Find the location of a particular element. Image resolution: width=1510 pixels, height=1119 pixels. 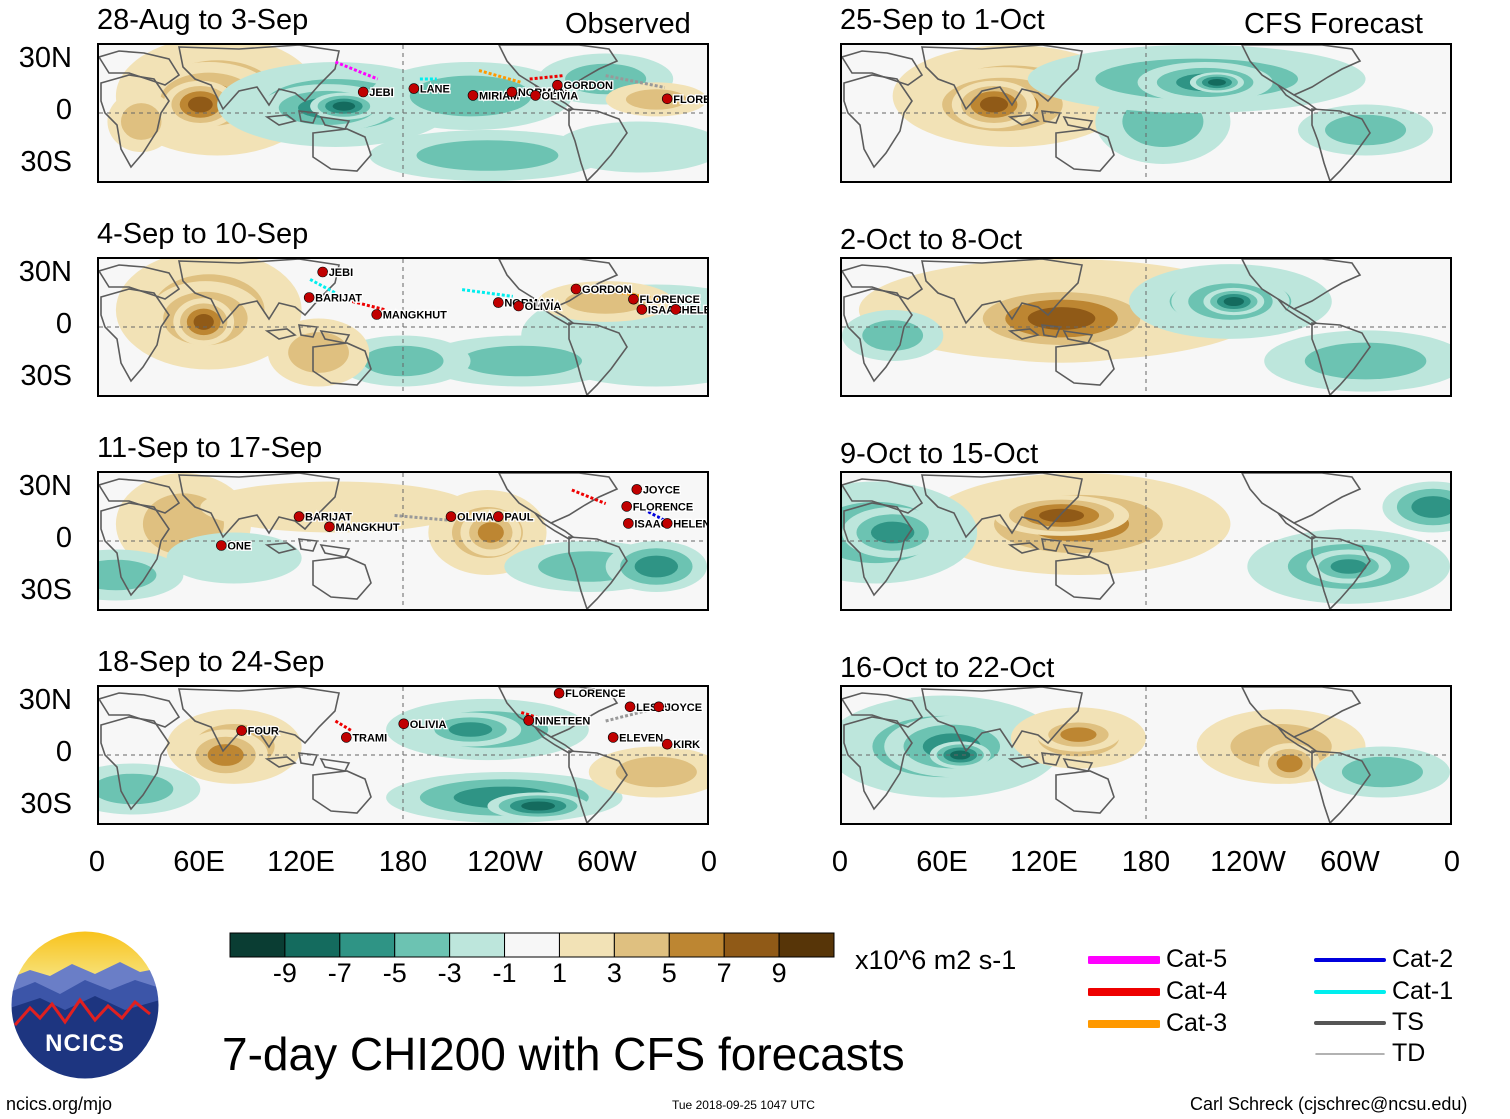

observed-map-1: JEBILANEMIRIAMNORMANOLIVIAGORDONFLORENCE is located at coordinates (403, 113).